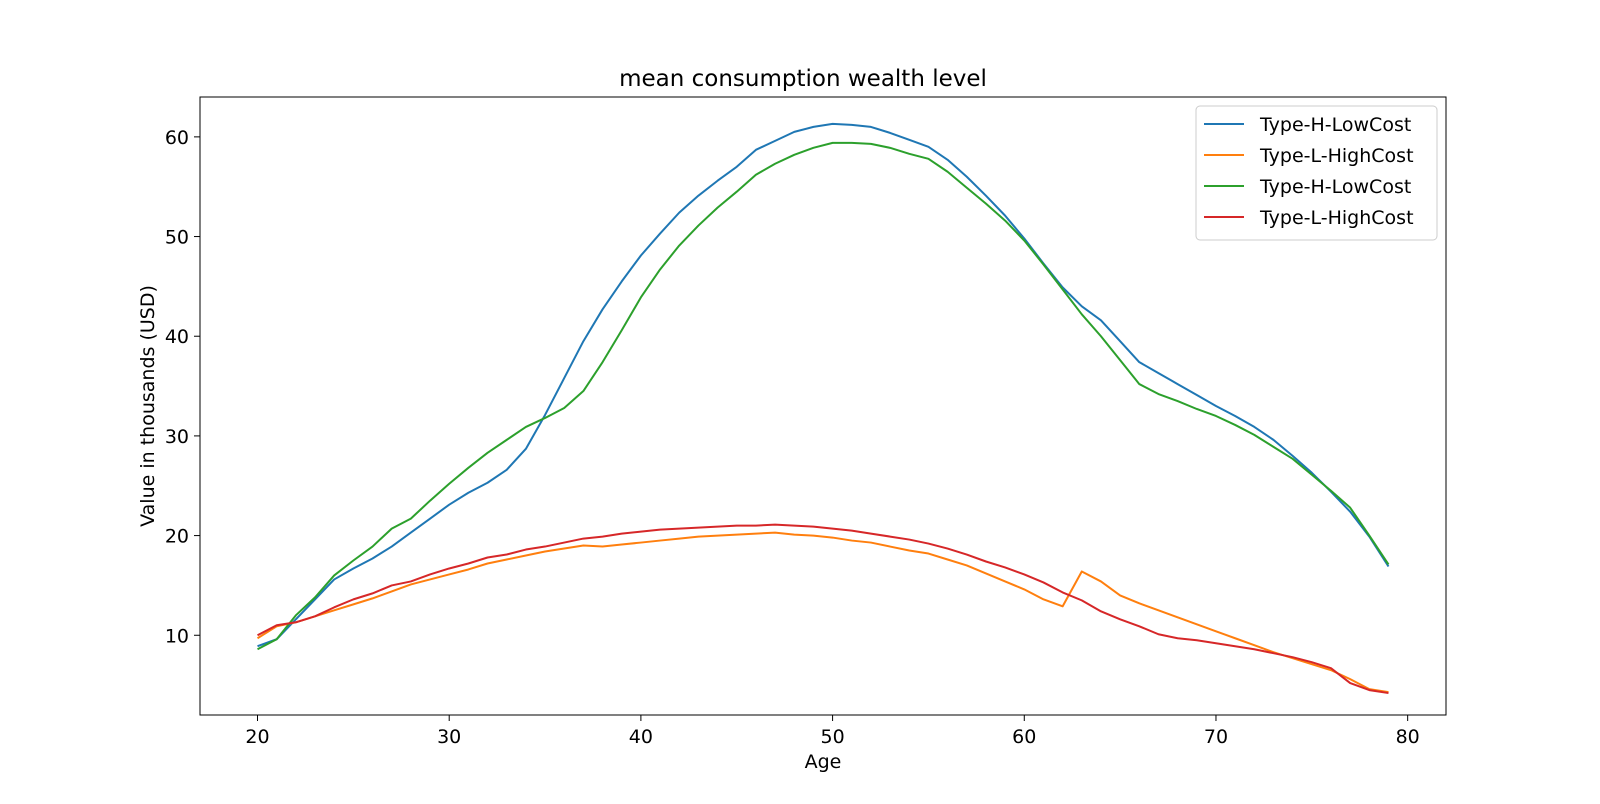 This screenshot has height=804, width=1600. Describe the element at coordinates (177, 138) in the screenshot. I see `y-tick-label: 60` at that location.